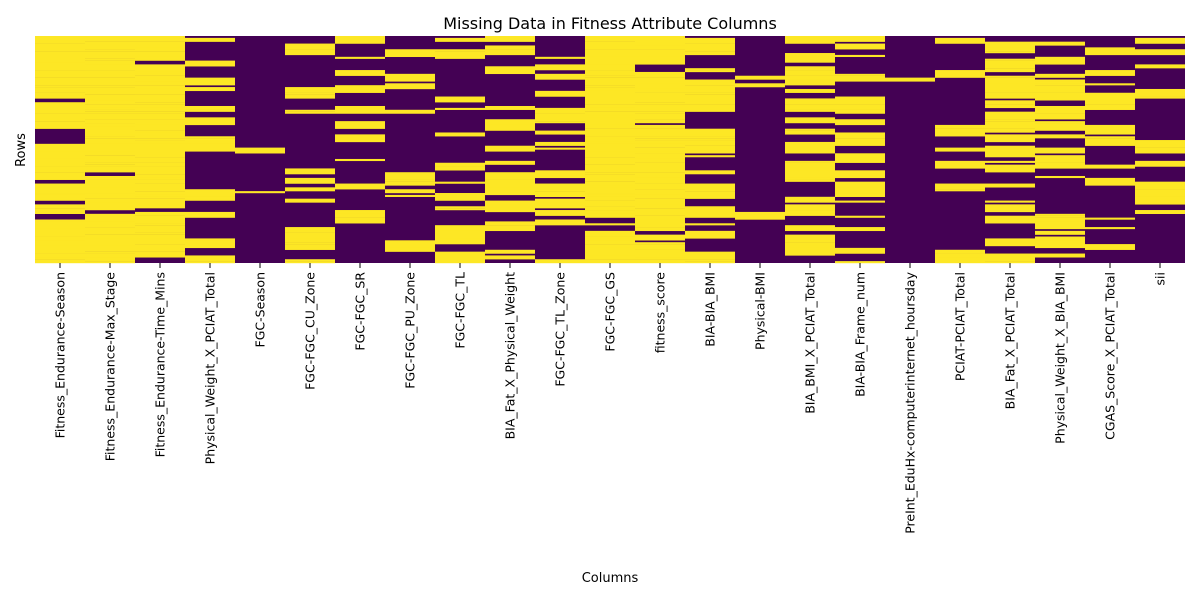 The width and height of the screenshot is (1200, 600). Describe the element at coordinates (410, 330) in the screenshot. I see `x-tick-label: FGC-FGC_PU_Zone` at that location.